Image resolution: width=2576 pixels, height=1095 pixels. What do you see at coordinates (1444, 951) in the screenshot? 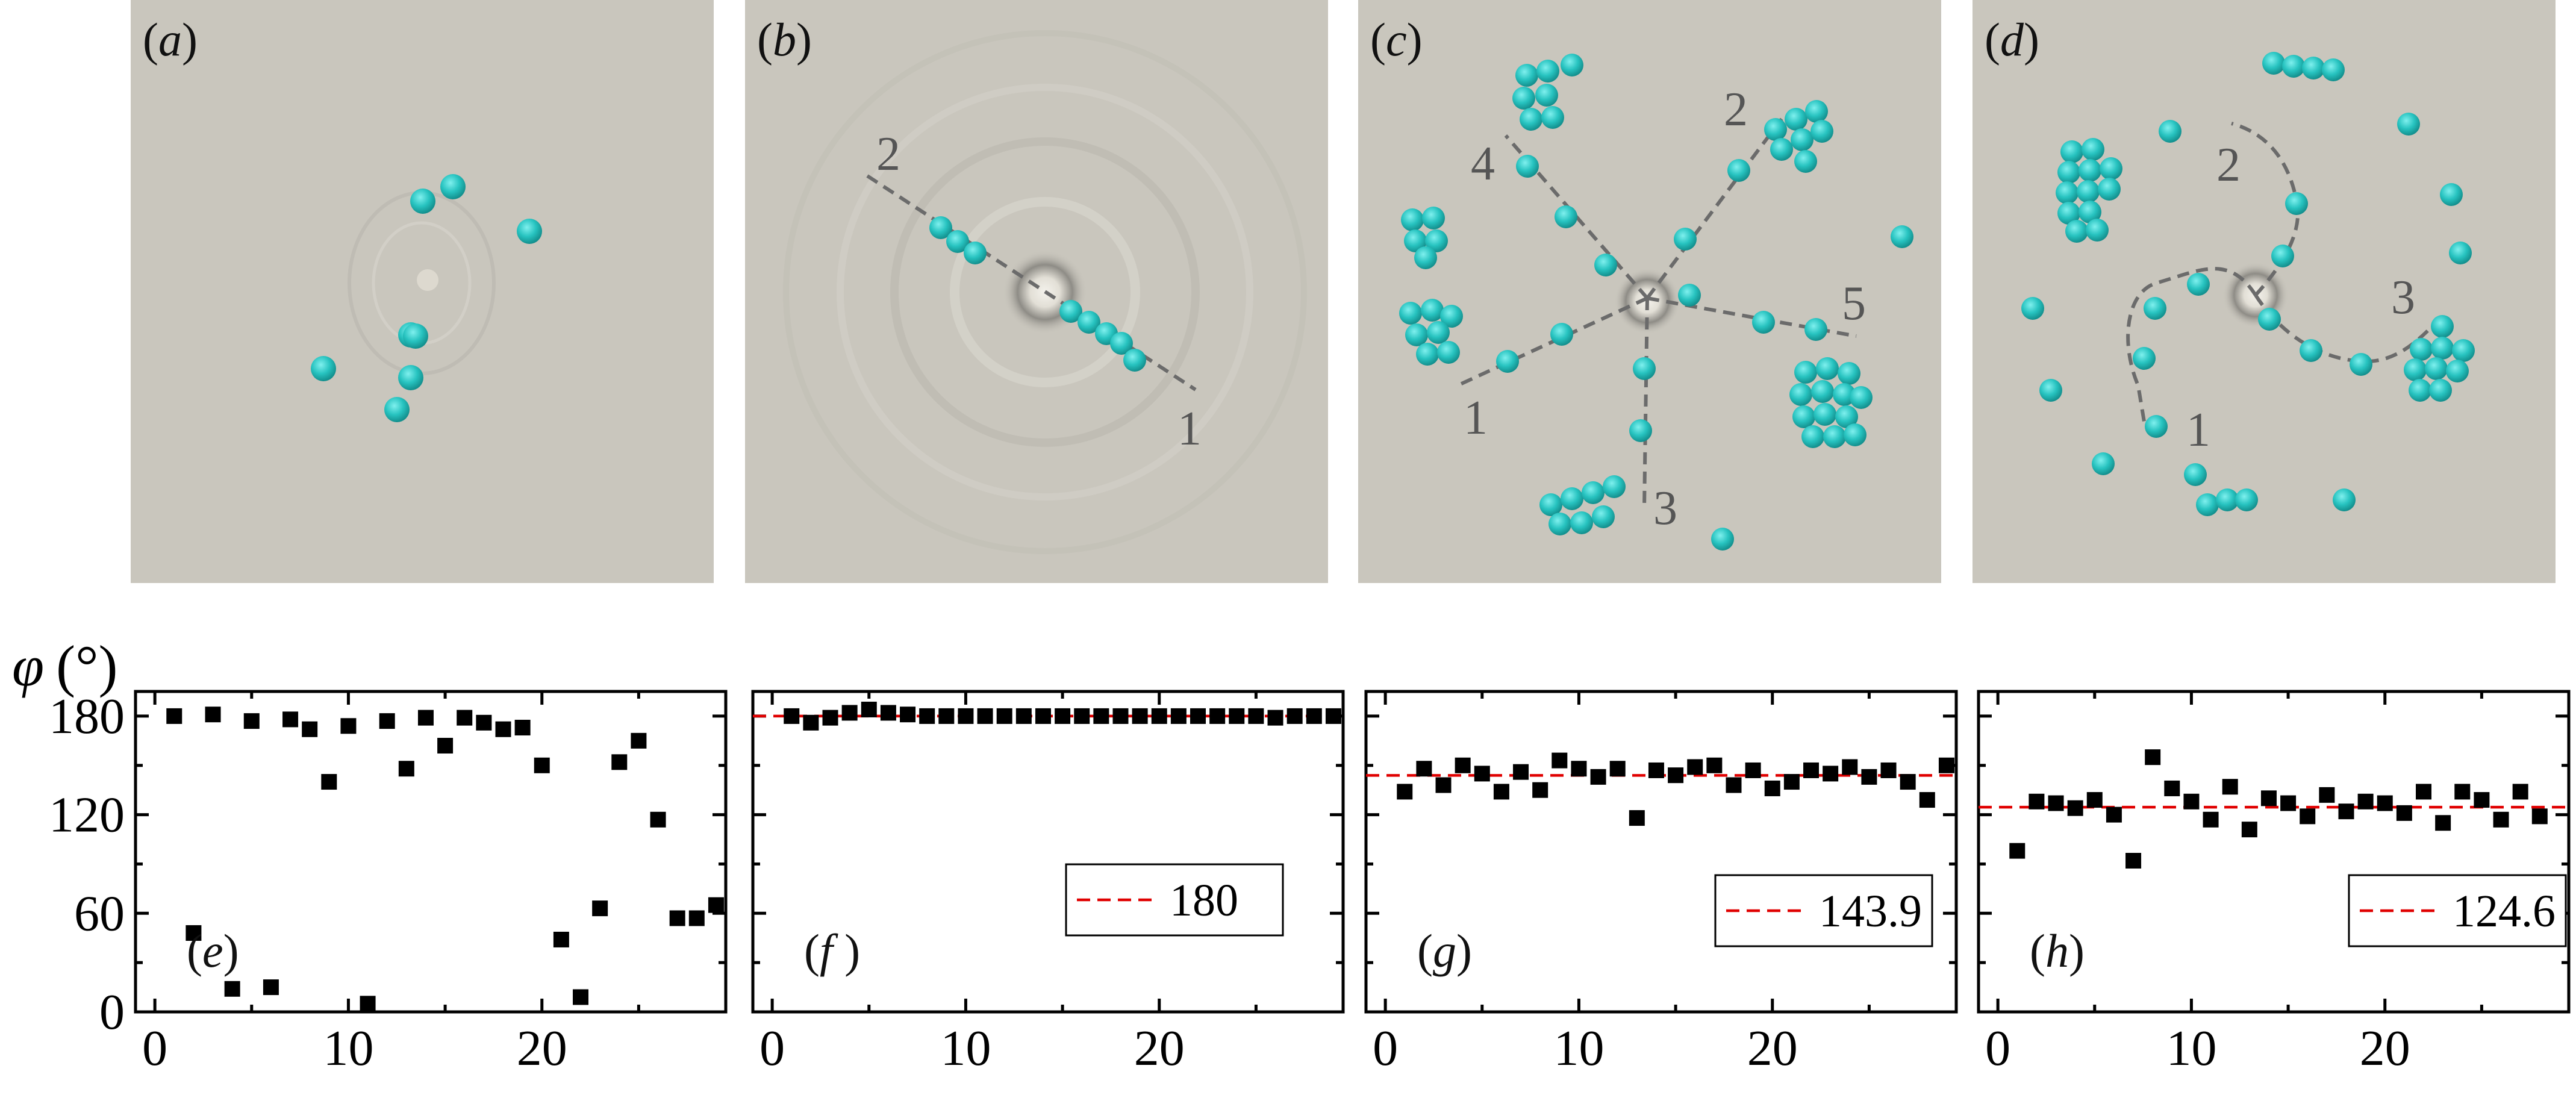
I see `panel-label-letter: g` at bounding box center [1444, 951].